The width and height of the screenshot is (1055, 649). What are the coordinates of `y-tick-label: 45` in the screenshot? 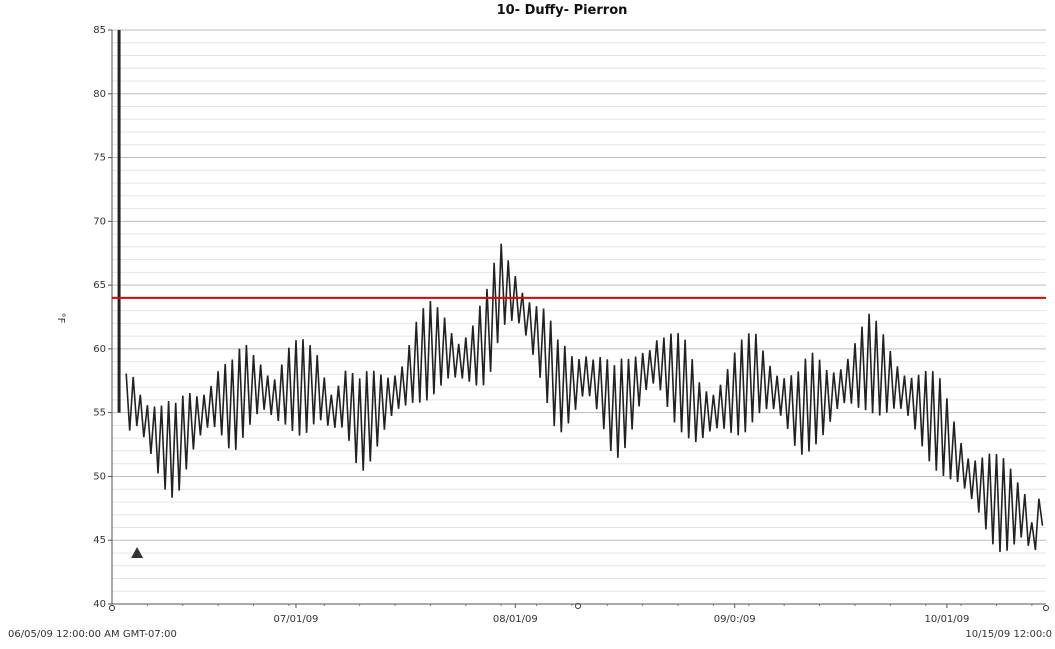 It's located at (99, 540).